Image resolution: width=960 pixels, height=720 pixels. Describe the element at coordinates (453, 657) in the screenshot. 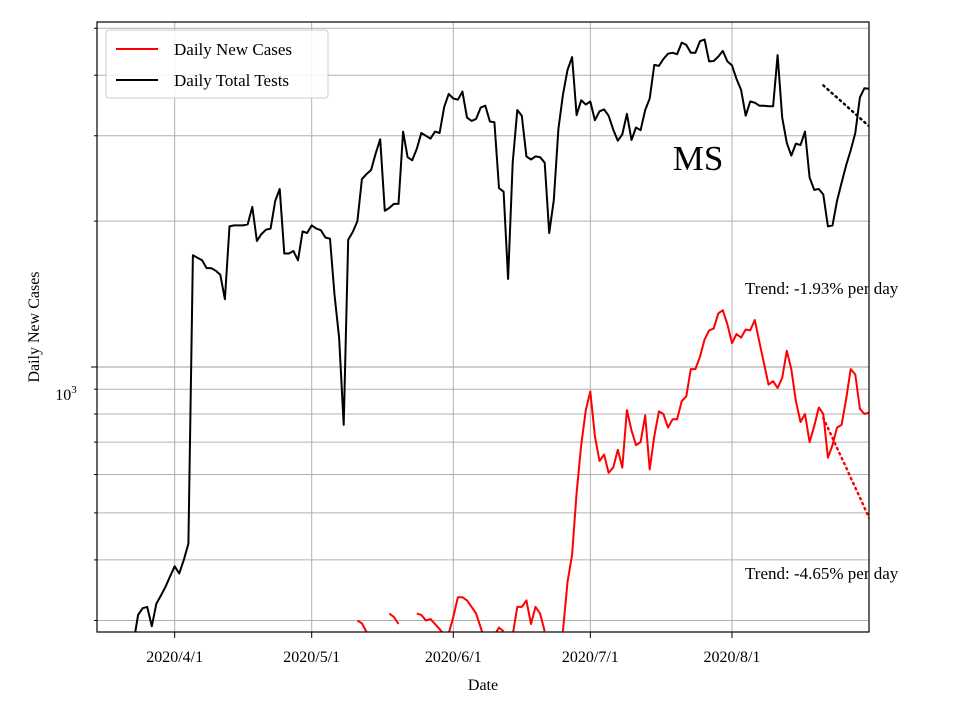

I see `x-tick-label: 2020/6/1` at that location.